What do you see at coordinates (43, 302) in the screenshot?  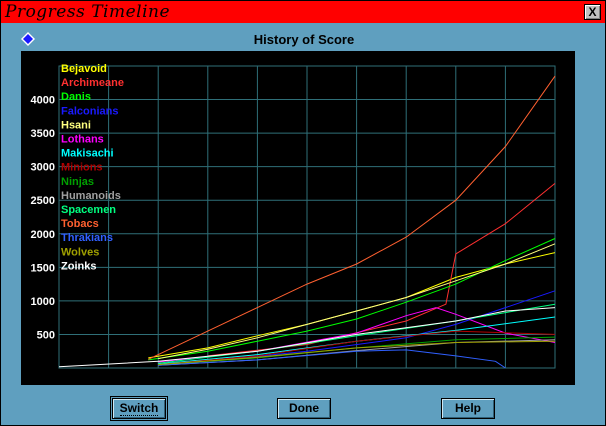 I see `y-tick-label: 1000` at bounding box center [43, 302].